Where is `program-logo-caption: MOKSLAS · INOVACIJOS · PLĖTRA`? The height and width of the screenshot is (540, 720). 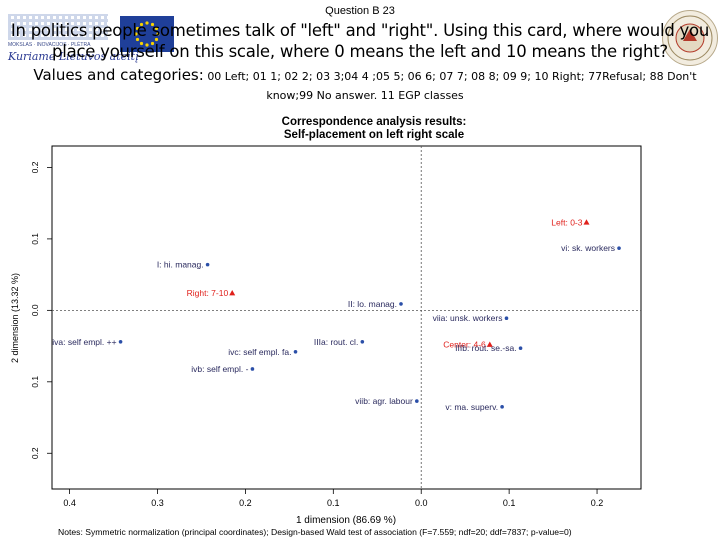
program-logo-caption: MOKSLAS · INOVACIJOS · PLĖTRA is located at coordinates (49, 45).